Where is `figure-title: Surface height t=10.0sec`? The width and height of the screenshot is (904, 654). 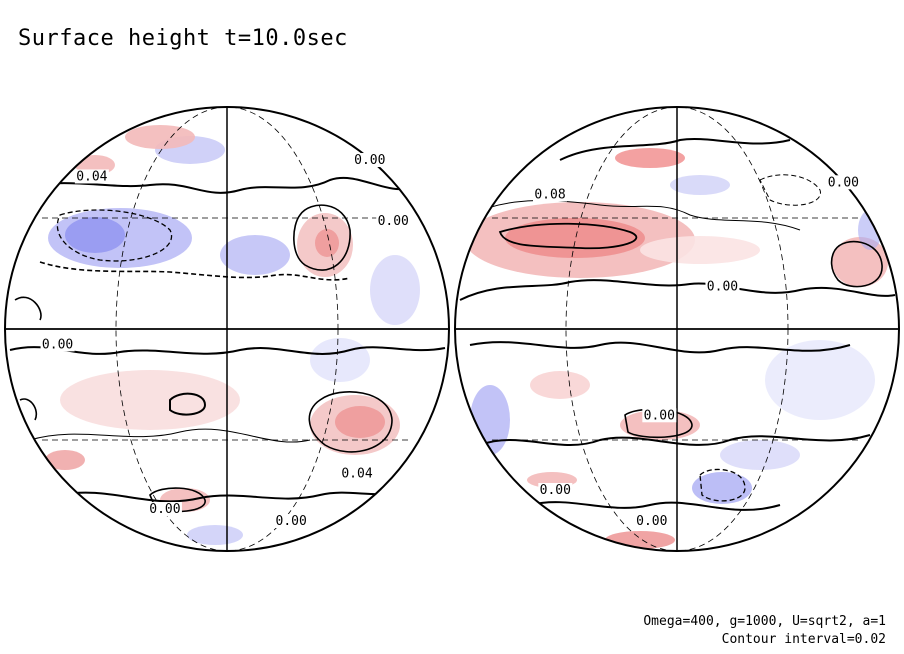 figure-title: Surface height t=10.0sec is located at coordinates (183, 38).